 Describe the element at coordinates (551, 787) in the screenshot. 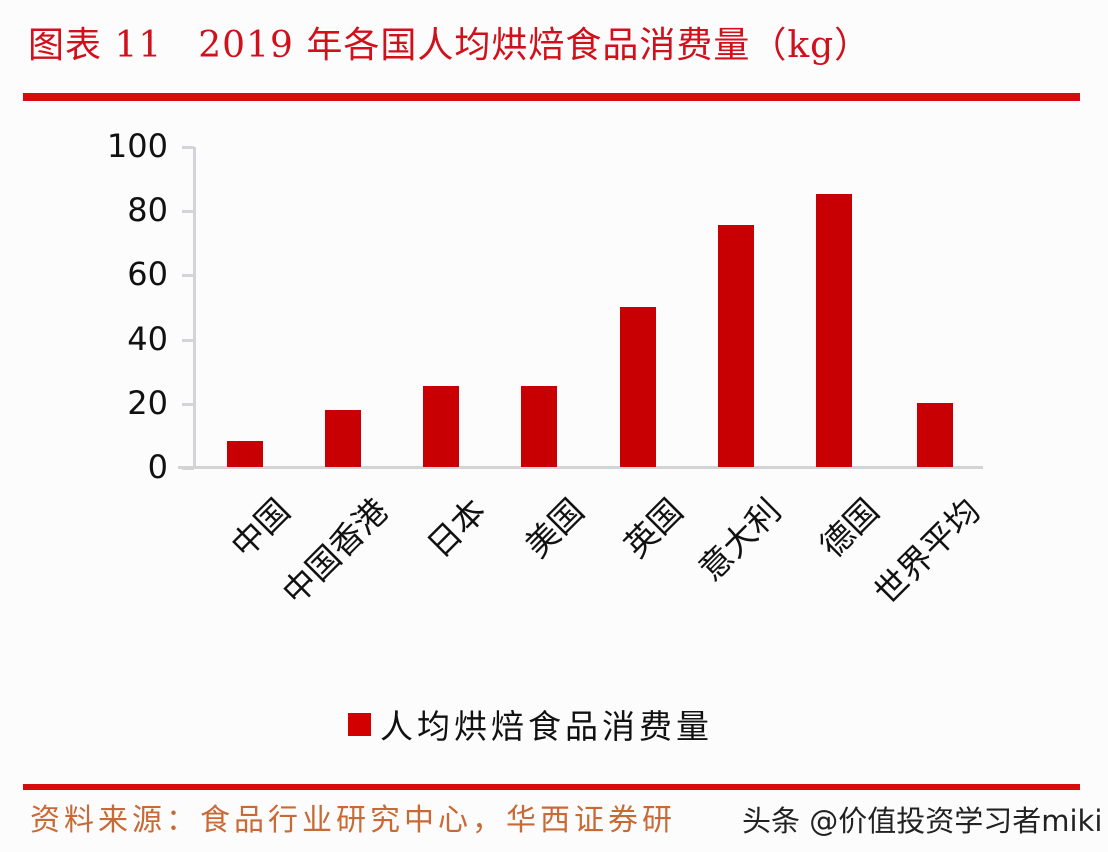

I see `bottom-divider` at that location.